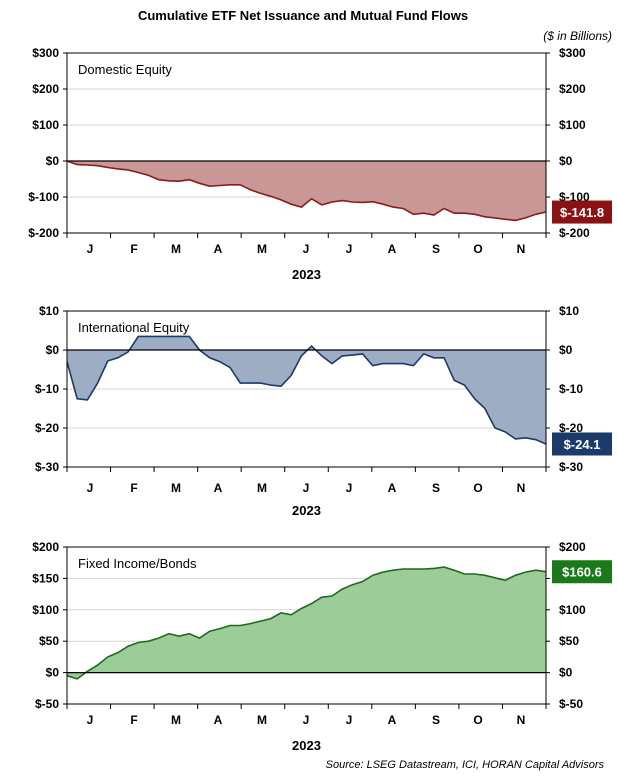  I want to click on ytick-label-right: $-200, so click(574, 233).